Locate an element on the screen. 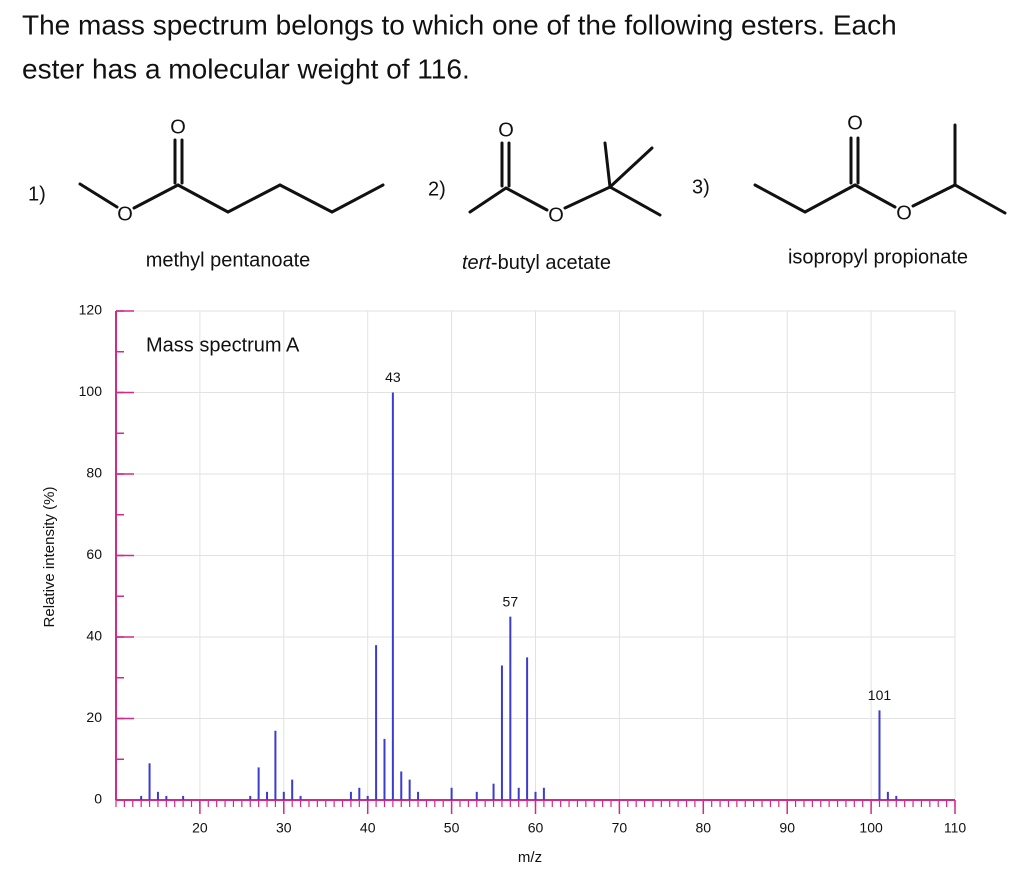 This screenshot has height=882, width=1024. option-name: methyl pentanoate is located at coordinates (228, 260).